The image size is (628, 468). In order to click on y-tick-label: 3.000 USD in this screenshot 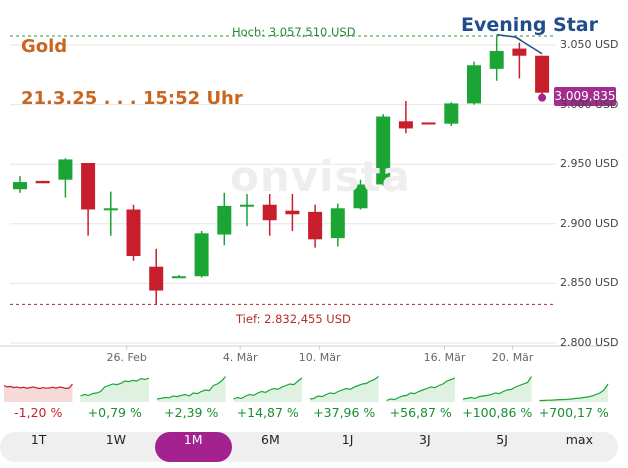, I will do `click(589, 104)`.